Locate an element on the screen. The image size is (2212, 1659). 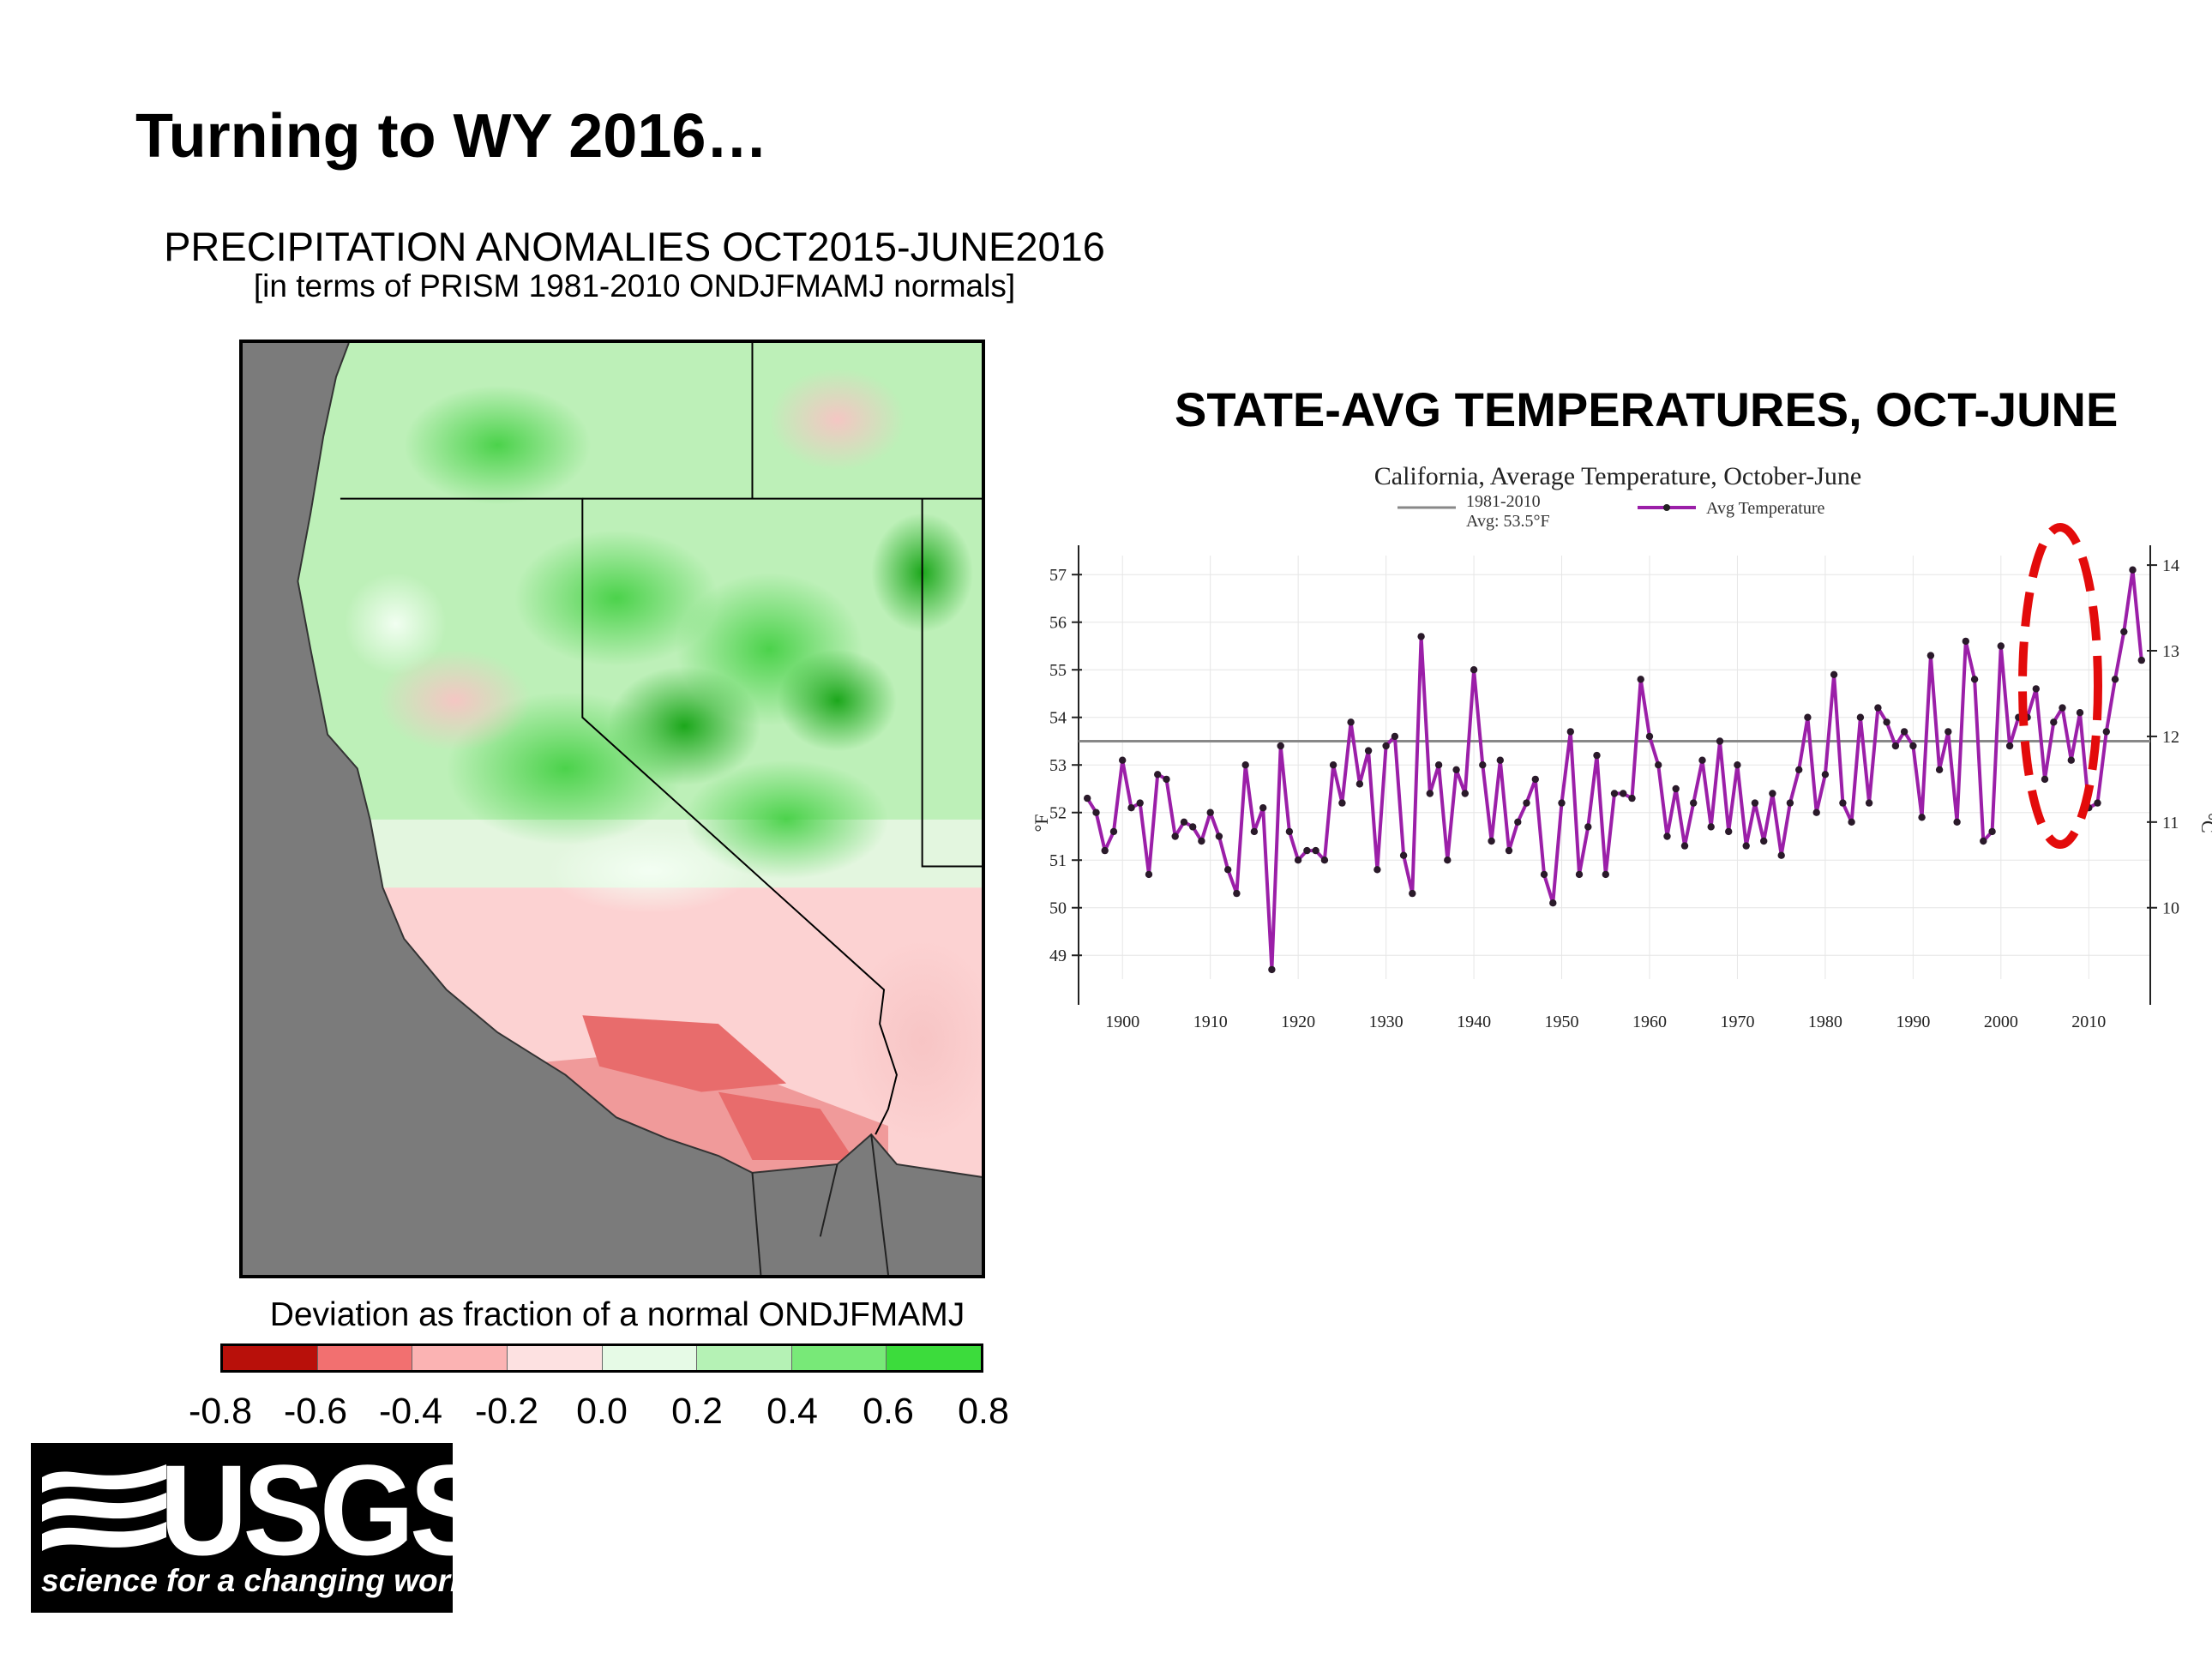
y2-tick-label: 10 is located at coordinates (2170, 908).